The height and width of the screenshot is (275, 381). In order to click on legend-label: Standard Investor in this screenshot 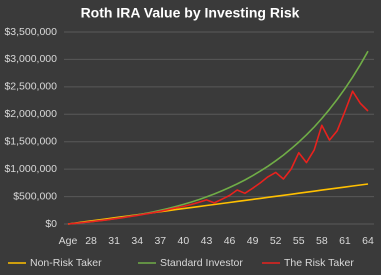, I will do `click(201, 263)`.